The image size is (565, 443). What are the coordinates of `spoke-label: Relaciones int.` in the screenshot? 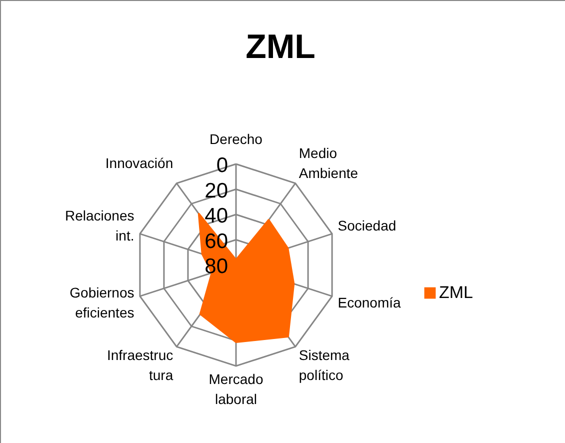 It's located at (99, 225).